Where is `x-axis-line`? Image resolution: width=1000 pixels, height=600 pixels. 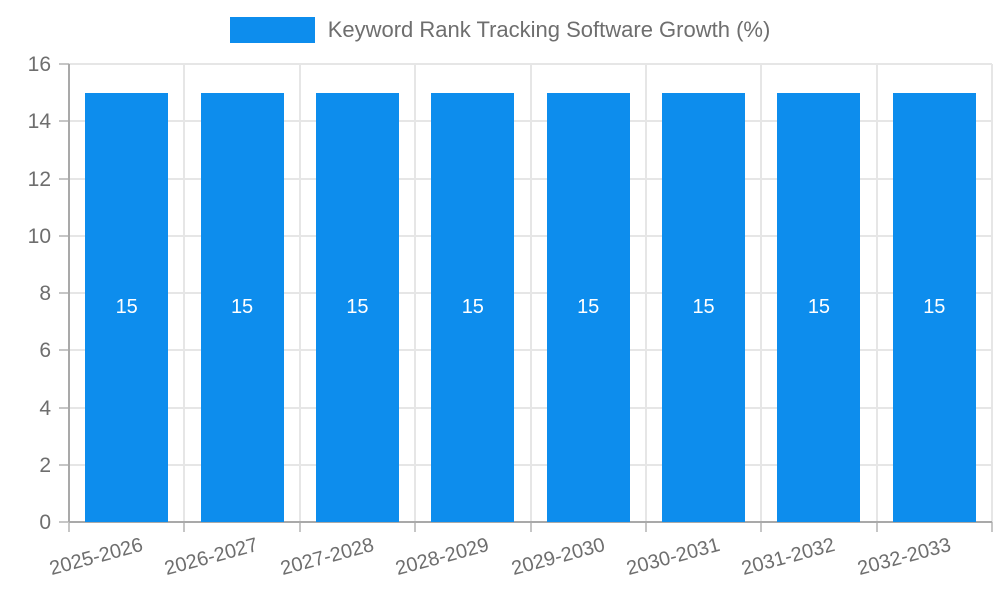
x-axis-line is located at coordinates (530, 522).